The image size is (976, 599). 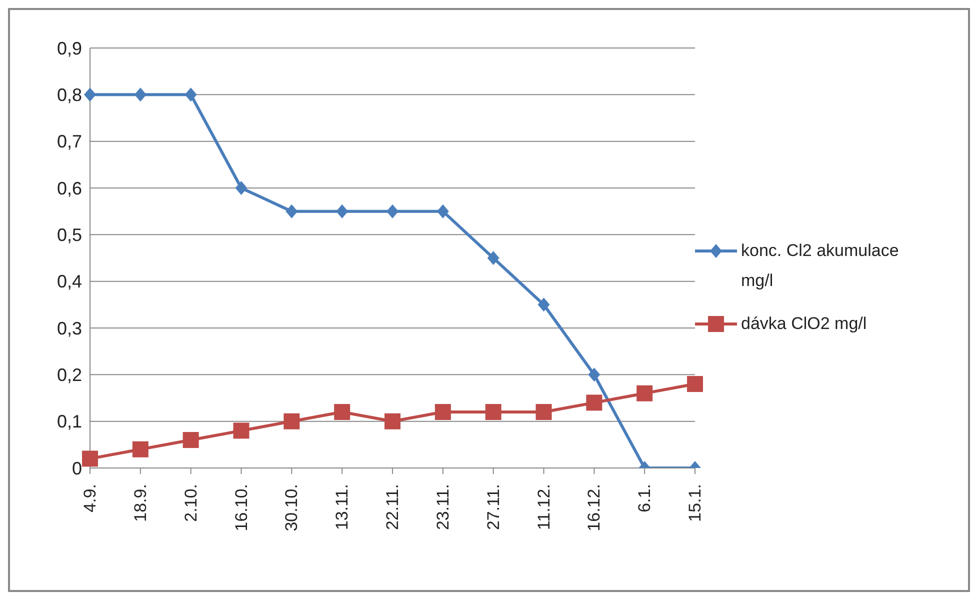 I want to click on x-tick-label: 27.11., so click(x=493, y=507).